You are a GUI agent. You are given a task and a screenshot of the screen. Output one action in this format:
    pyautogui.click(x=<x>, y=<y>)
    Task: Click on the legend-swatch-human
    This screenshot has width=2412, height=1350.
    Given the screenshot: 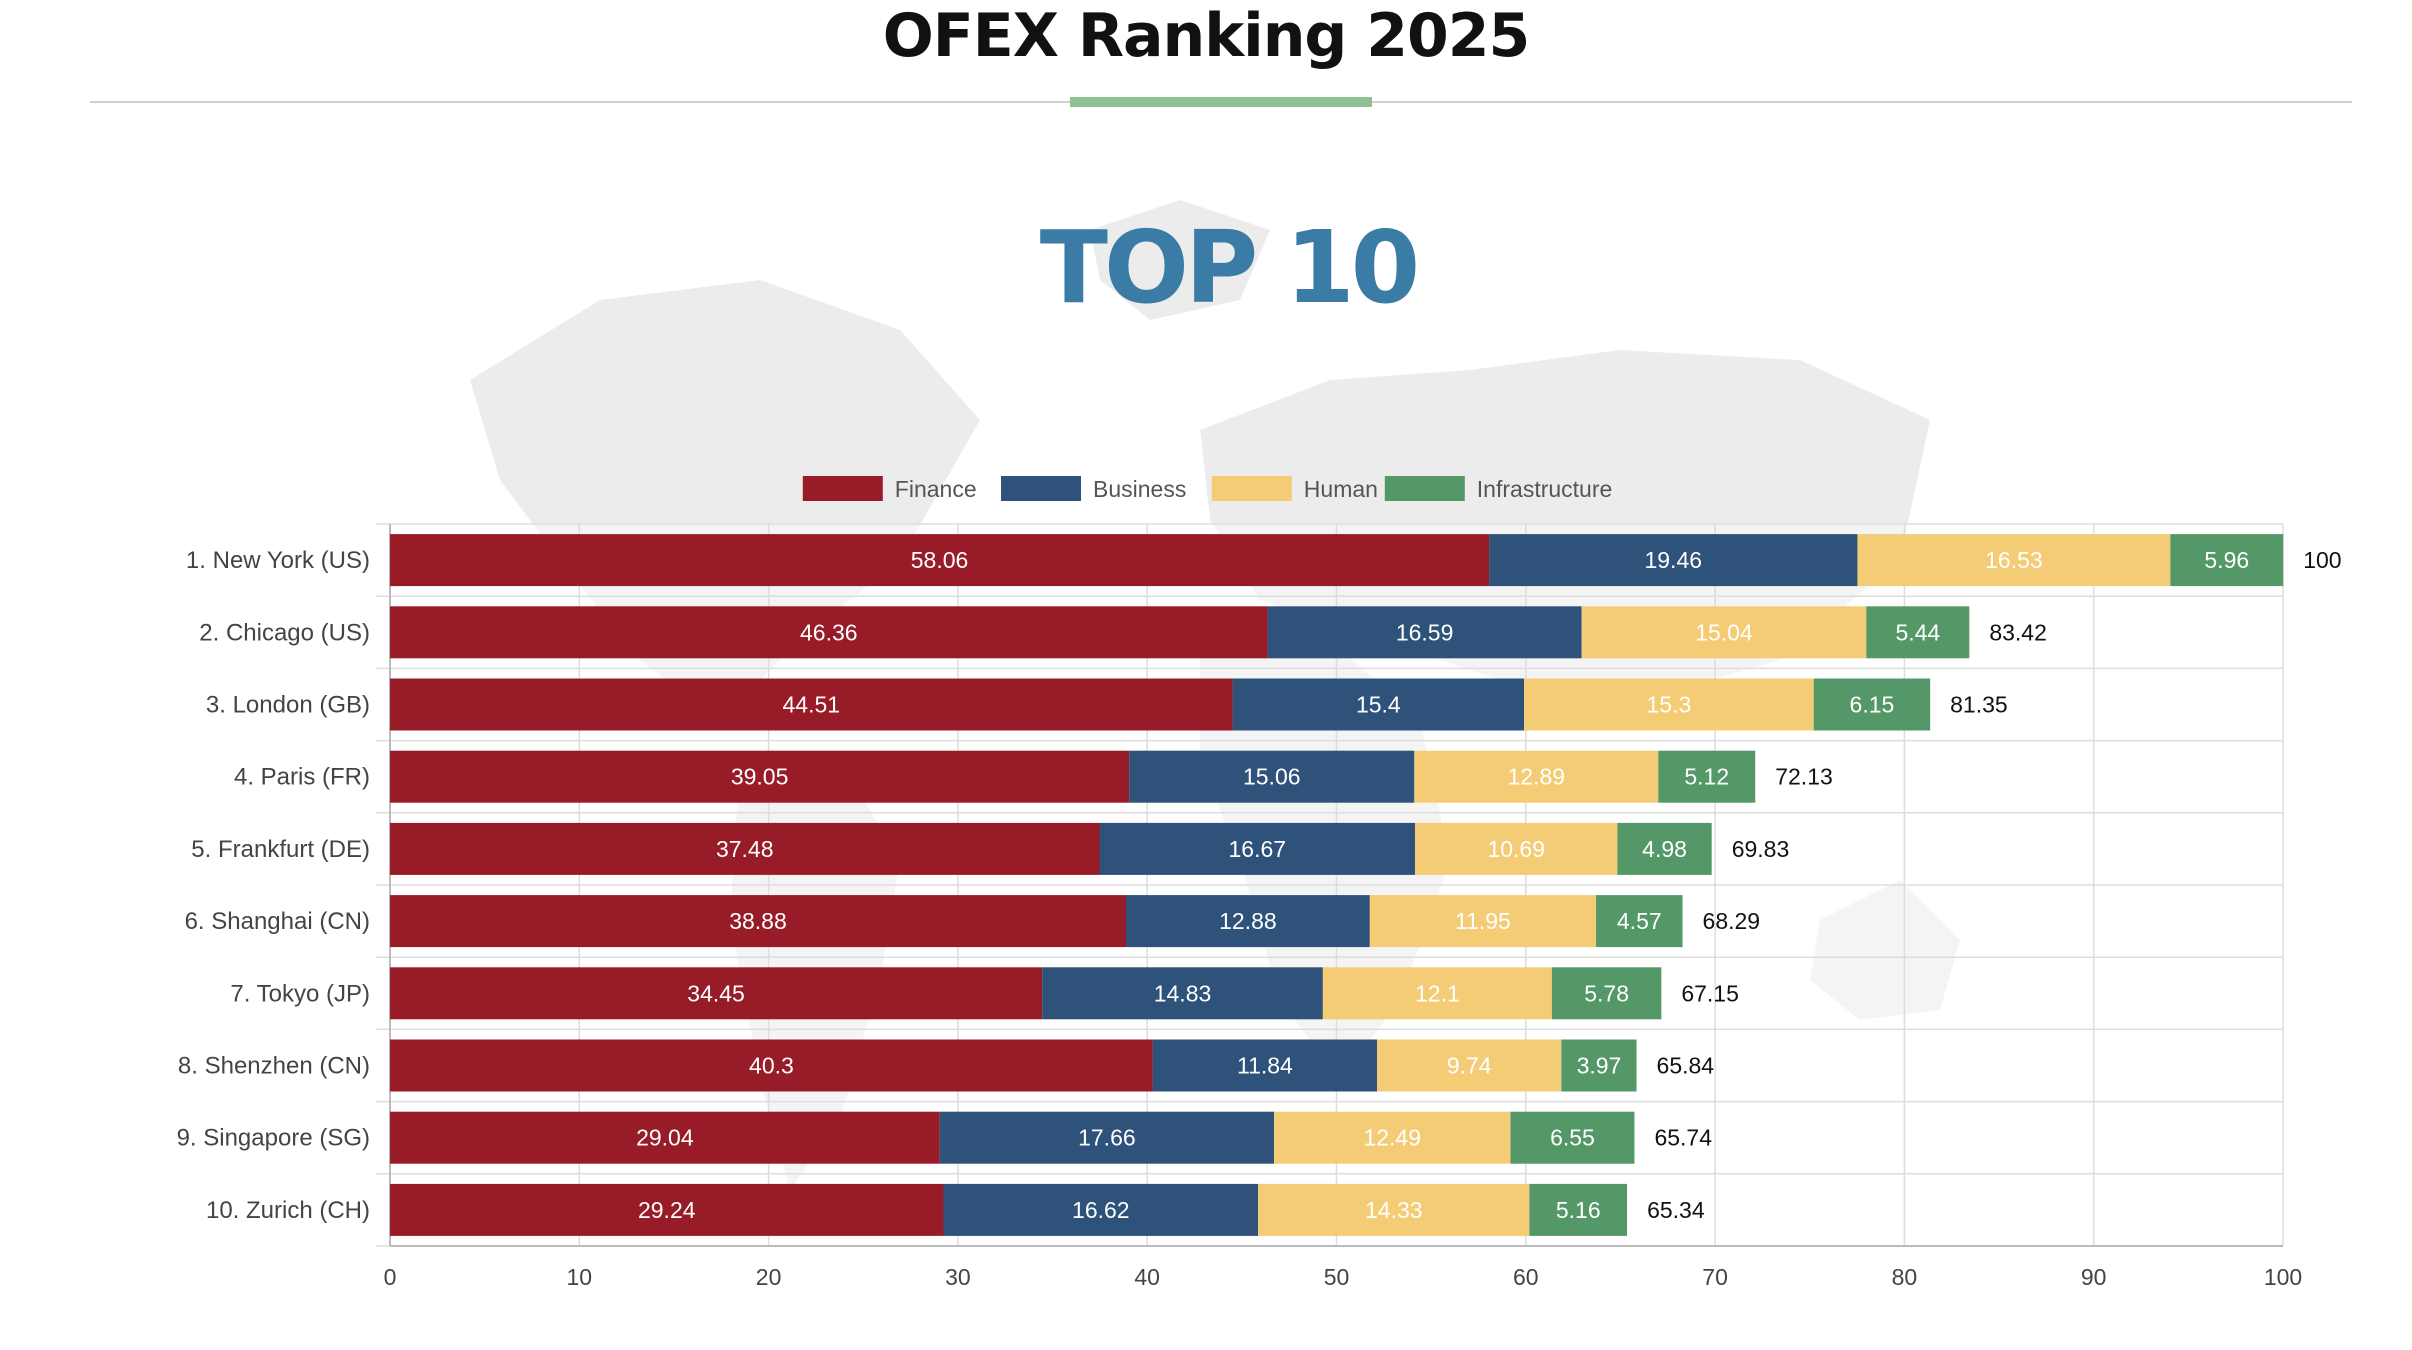 What is the action you would take?
    pyautogui.click(x=1251, y=488)
    